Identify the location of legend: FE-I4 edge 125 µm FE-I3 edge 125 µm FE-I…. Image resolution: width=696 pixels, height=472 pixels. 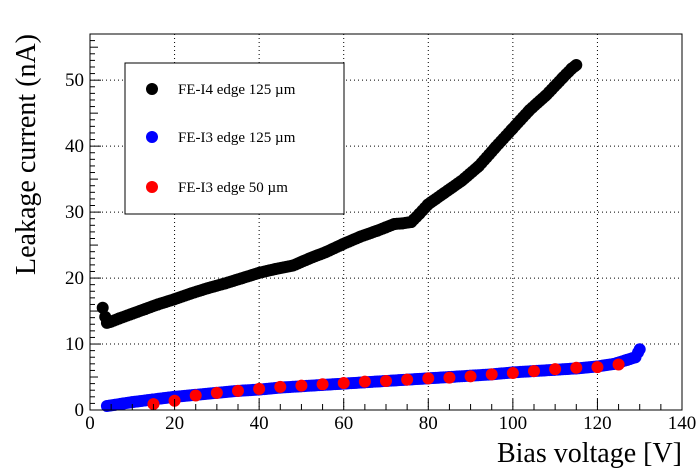
(234, 138).